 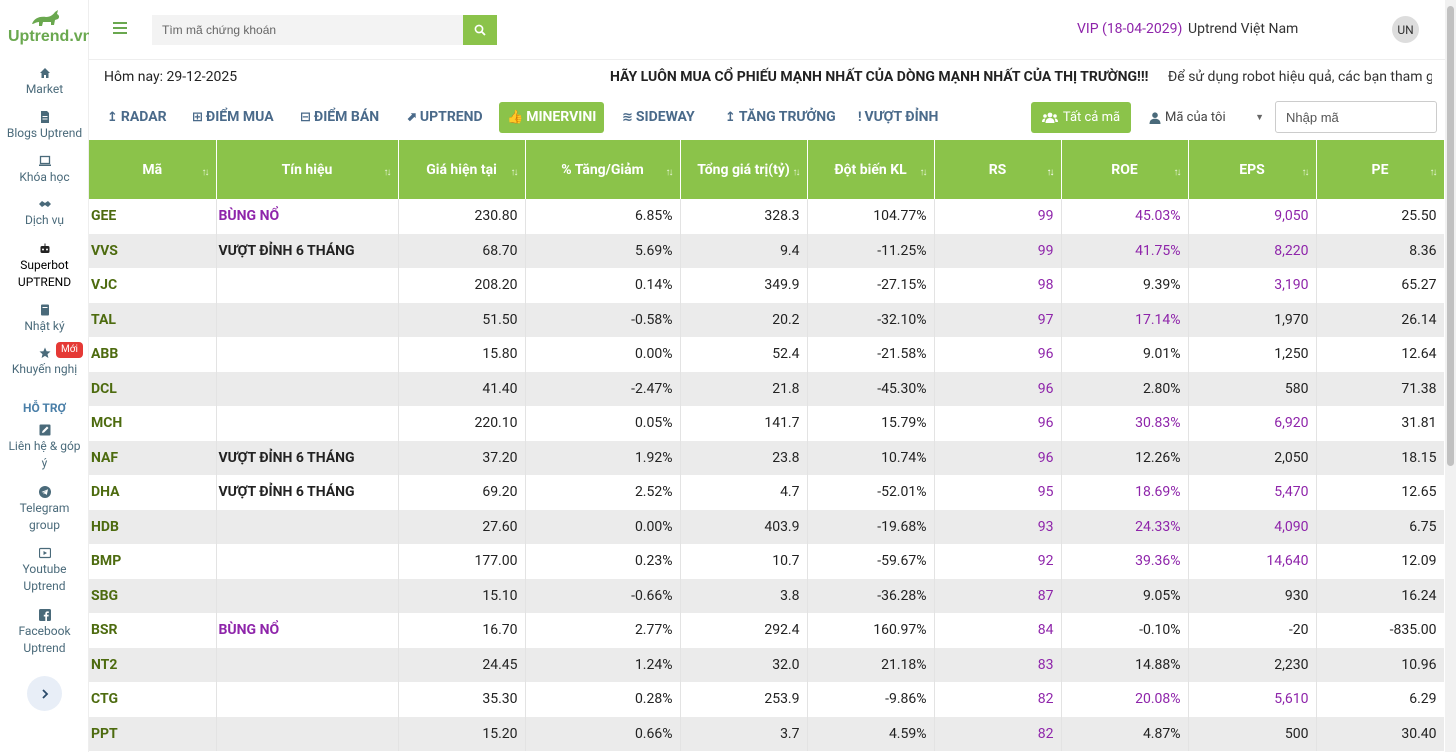 What do you see at coordinates (901, 117) in the screenshot?
I see `tab-label: VƯỢT ĐỈNH` at bounding box center [901, 117].